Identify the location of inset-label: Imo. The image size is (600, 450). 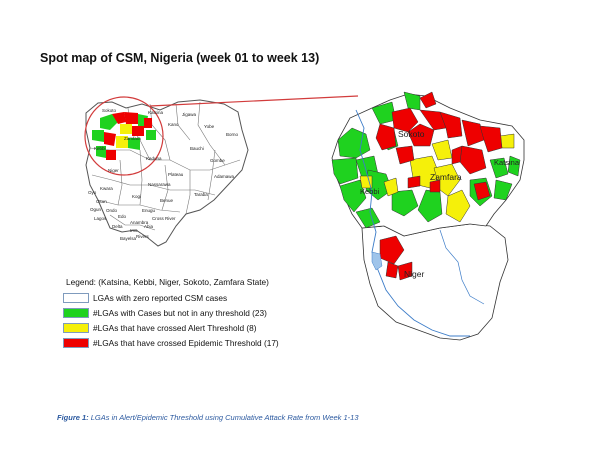
(134, 230).